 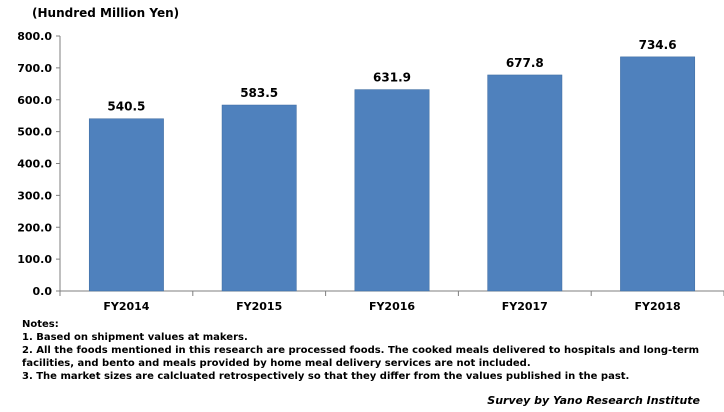 I want to click on bar-value-label: 583.5, so click(x=259, y=93).